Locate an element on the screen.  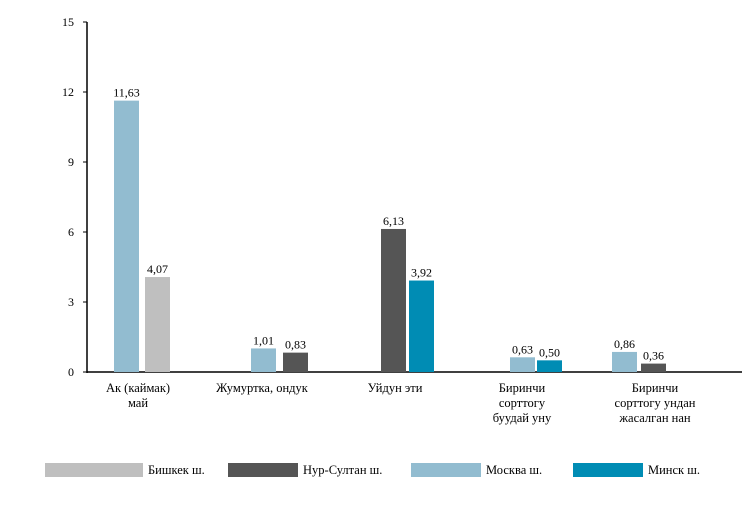
y-tick-label: 9 is located at coordinates (71, 162).